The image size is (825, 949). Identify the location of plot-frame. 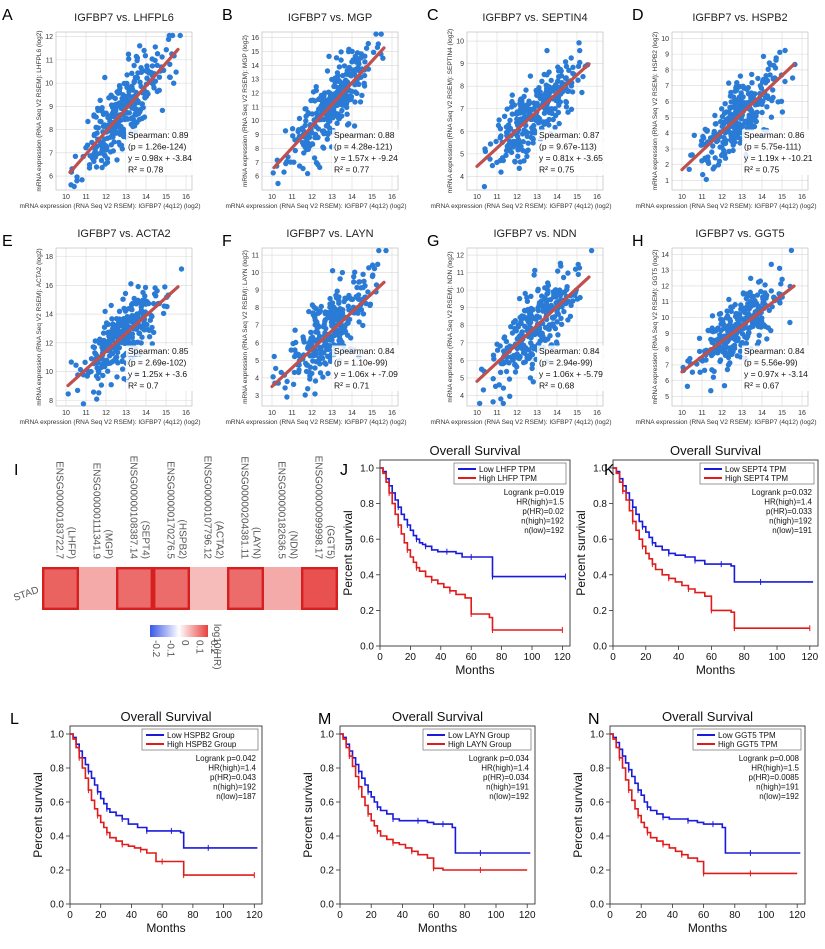
(740, 327).